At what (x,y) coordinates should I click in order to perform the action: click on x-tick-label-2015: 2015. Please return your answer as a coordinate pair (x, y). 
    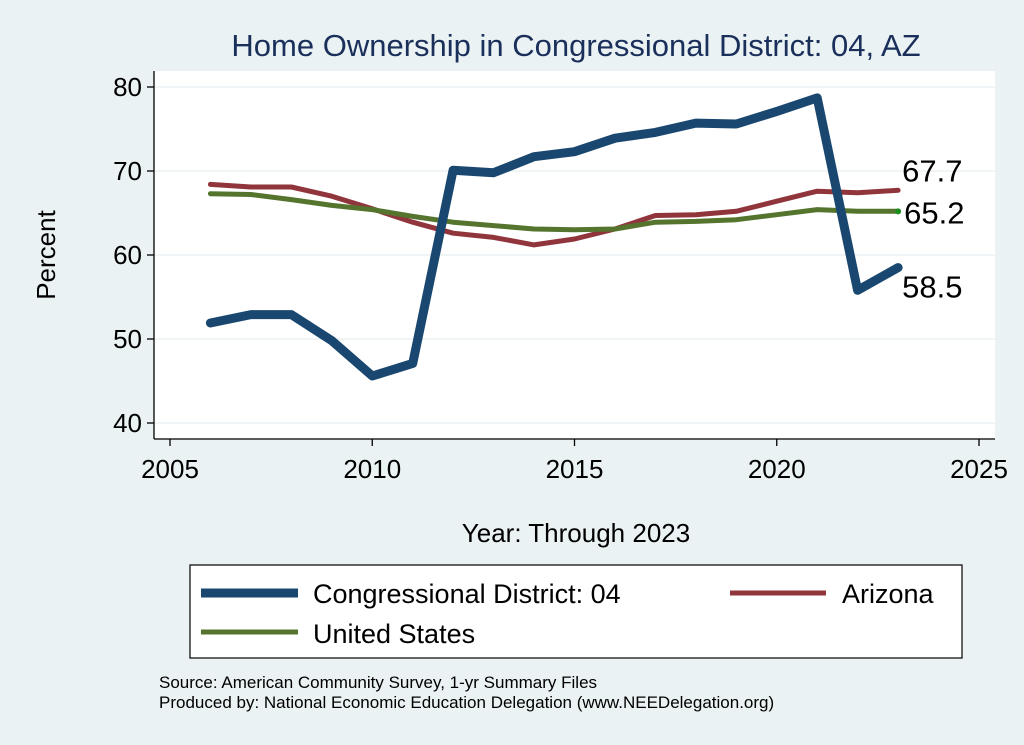
    Looking at the image, I should click on (575, 469).